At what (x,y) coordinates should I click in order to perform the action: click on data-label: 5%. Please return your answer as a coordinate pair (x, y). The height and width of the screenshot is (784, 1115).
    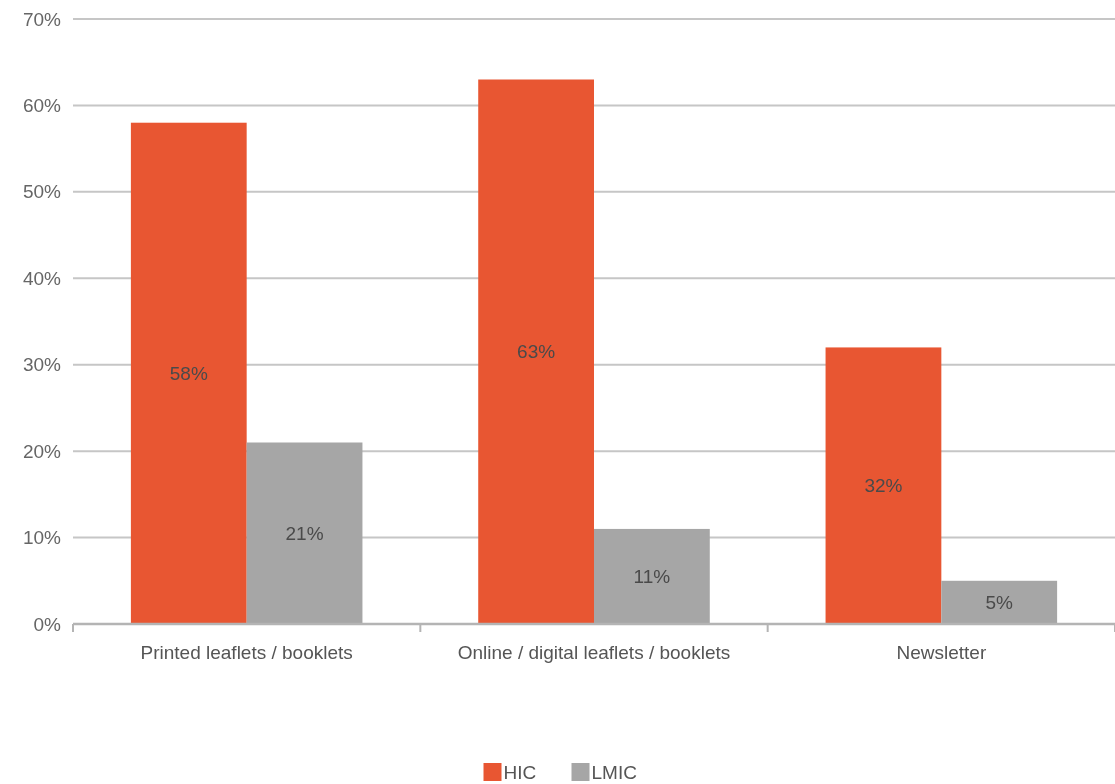
    Looking at the image, I should click on (999, 602).